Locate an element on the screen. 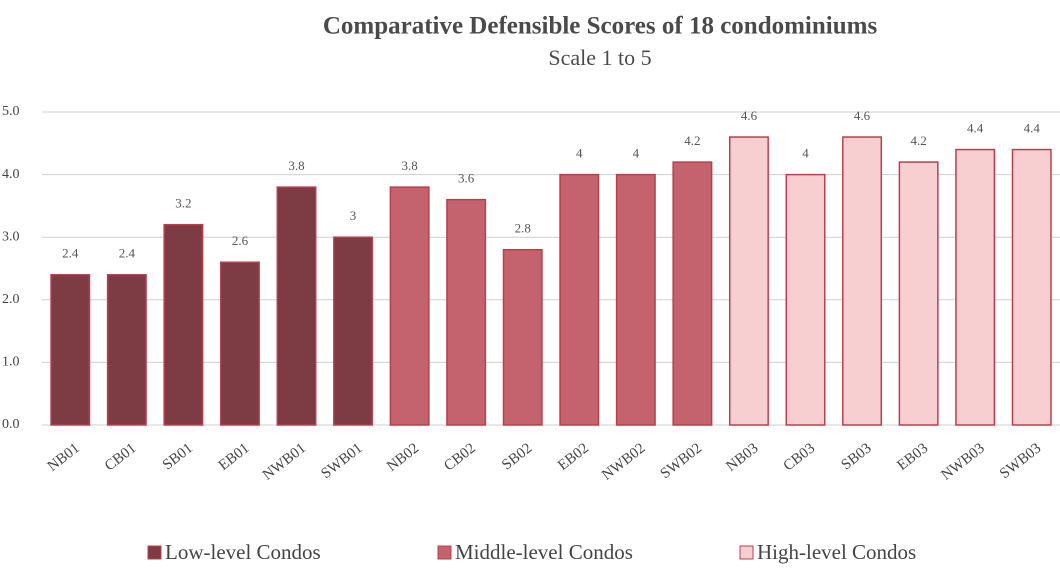  data-label: 2.6 is located at coordinates (240, 240).